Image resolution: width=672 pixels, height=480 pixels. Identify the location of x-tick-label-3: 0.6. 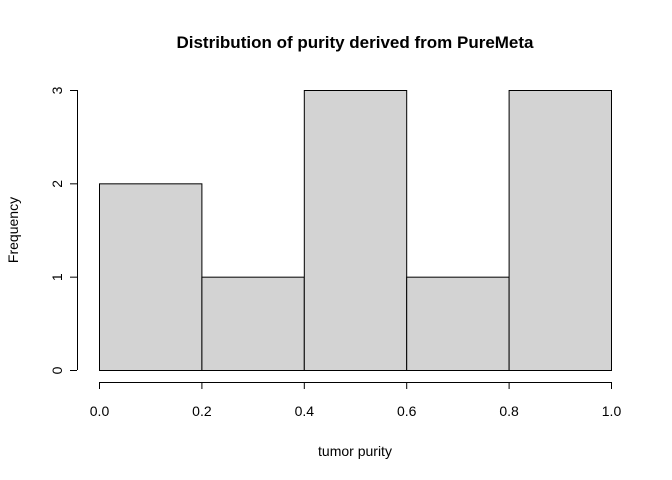
(407, 411).